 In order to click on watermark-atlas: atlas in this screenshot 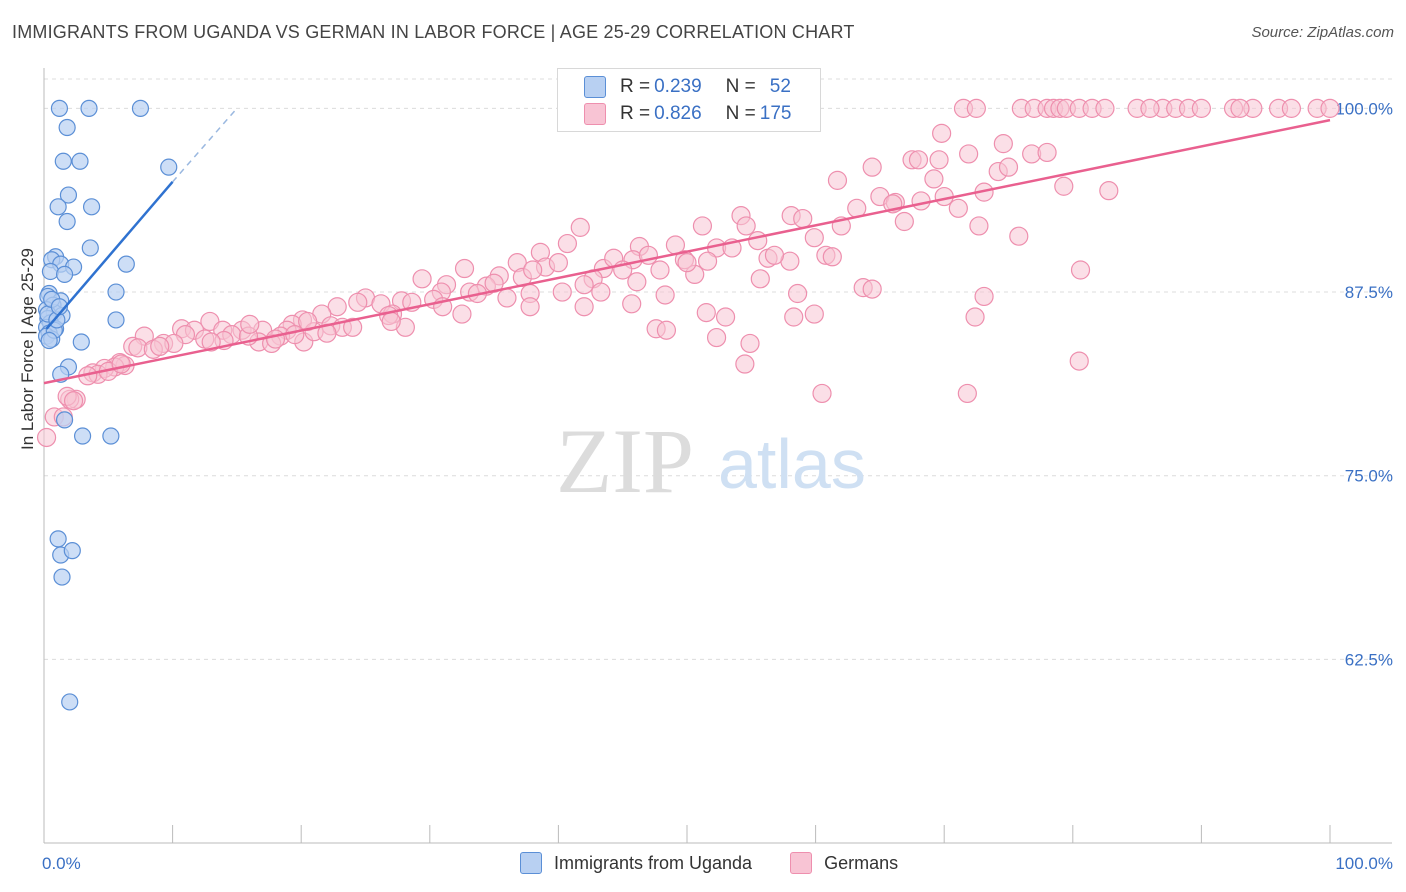, I will do `click(792, 464)`.